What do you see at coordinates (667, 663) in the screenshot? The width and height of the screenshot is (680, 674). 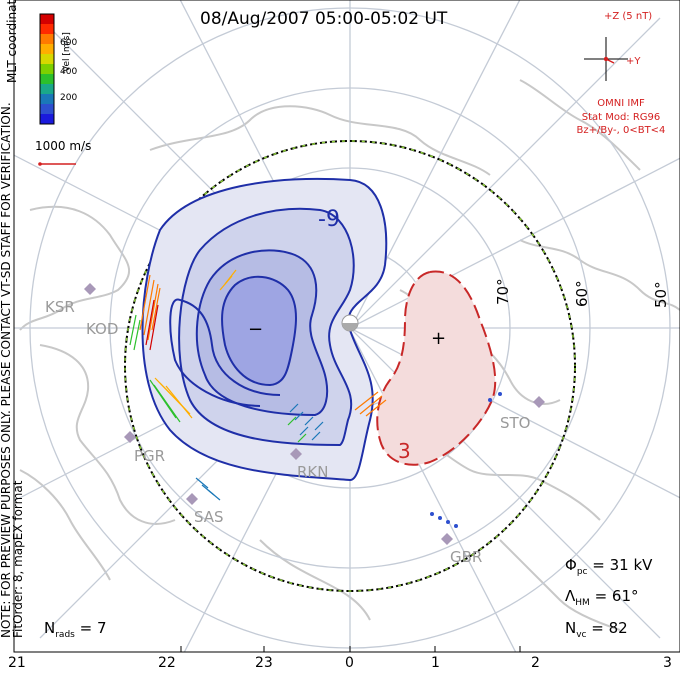 I see `mlt-tick-3: 3` at bounding box center [667, 663].